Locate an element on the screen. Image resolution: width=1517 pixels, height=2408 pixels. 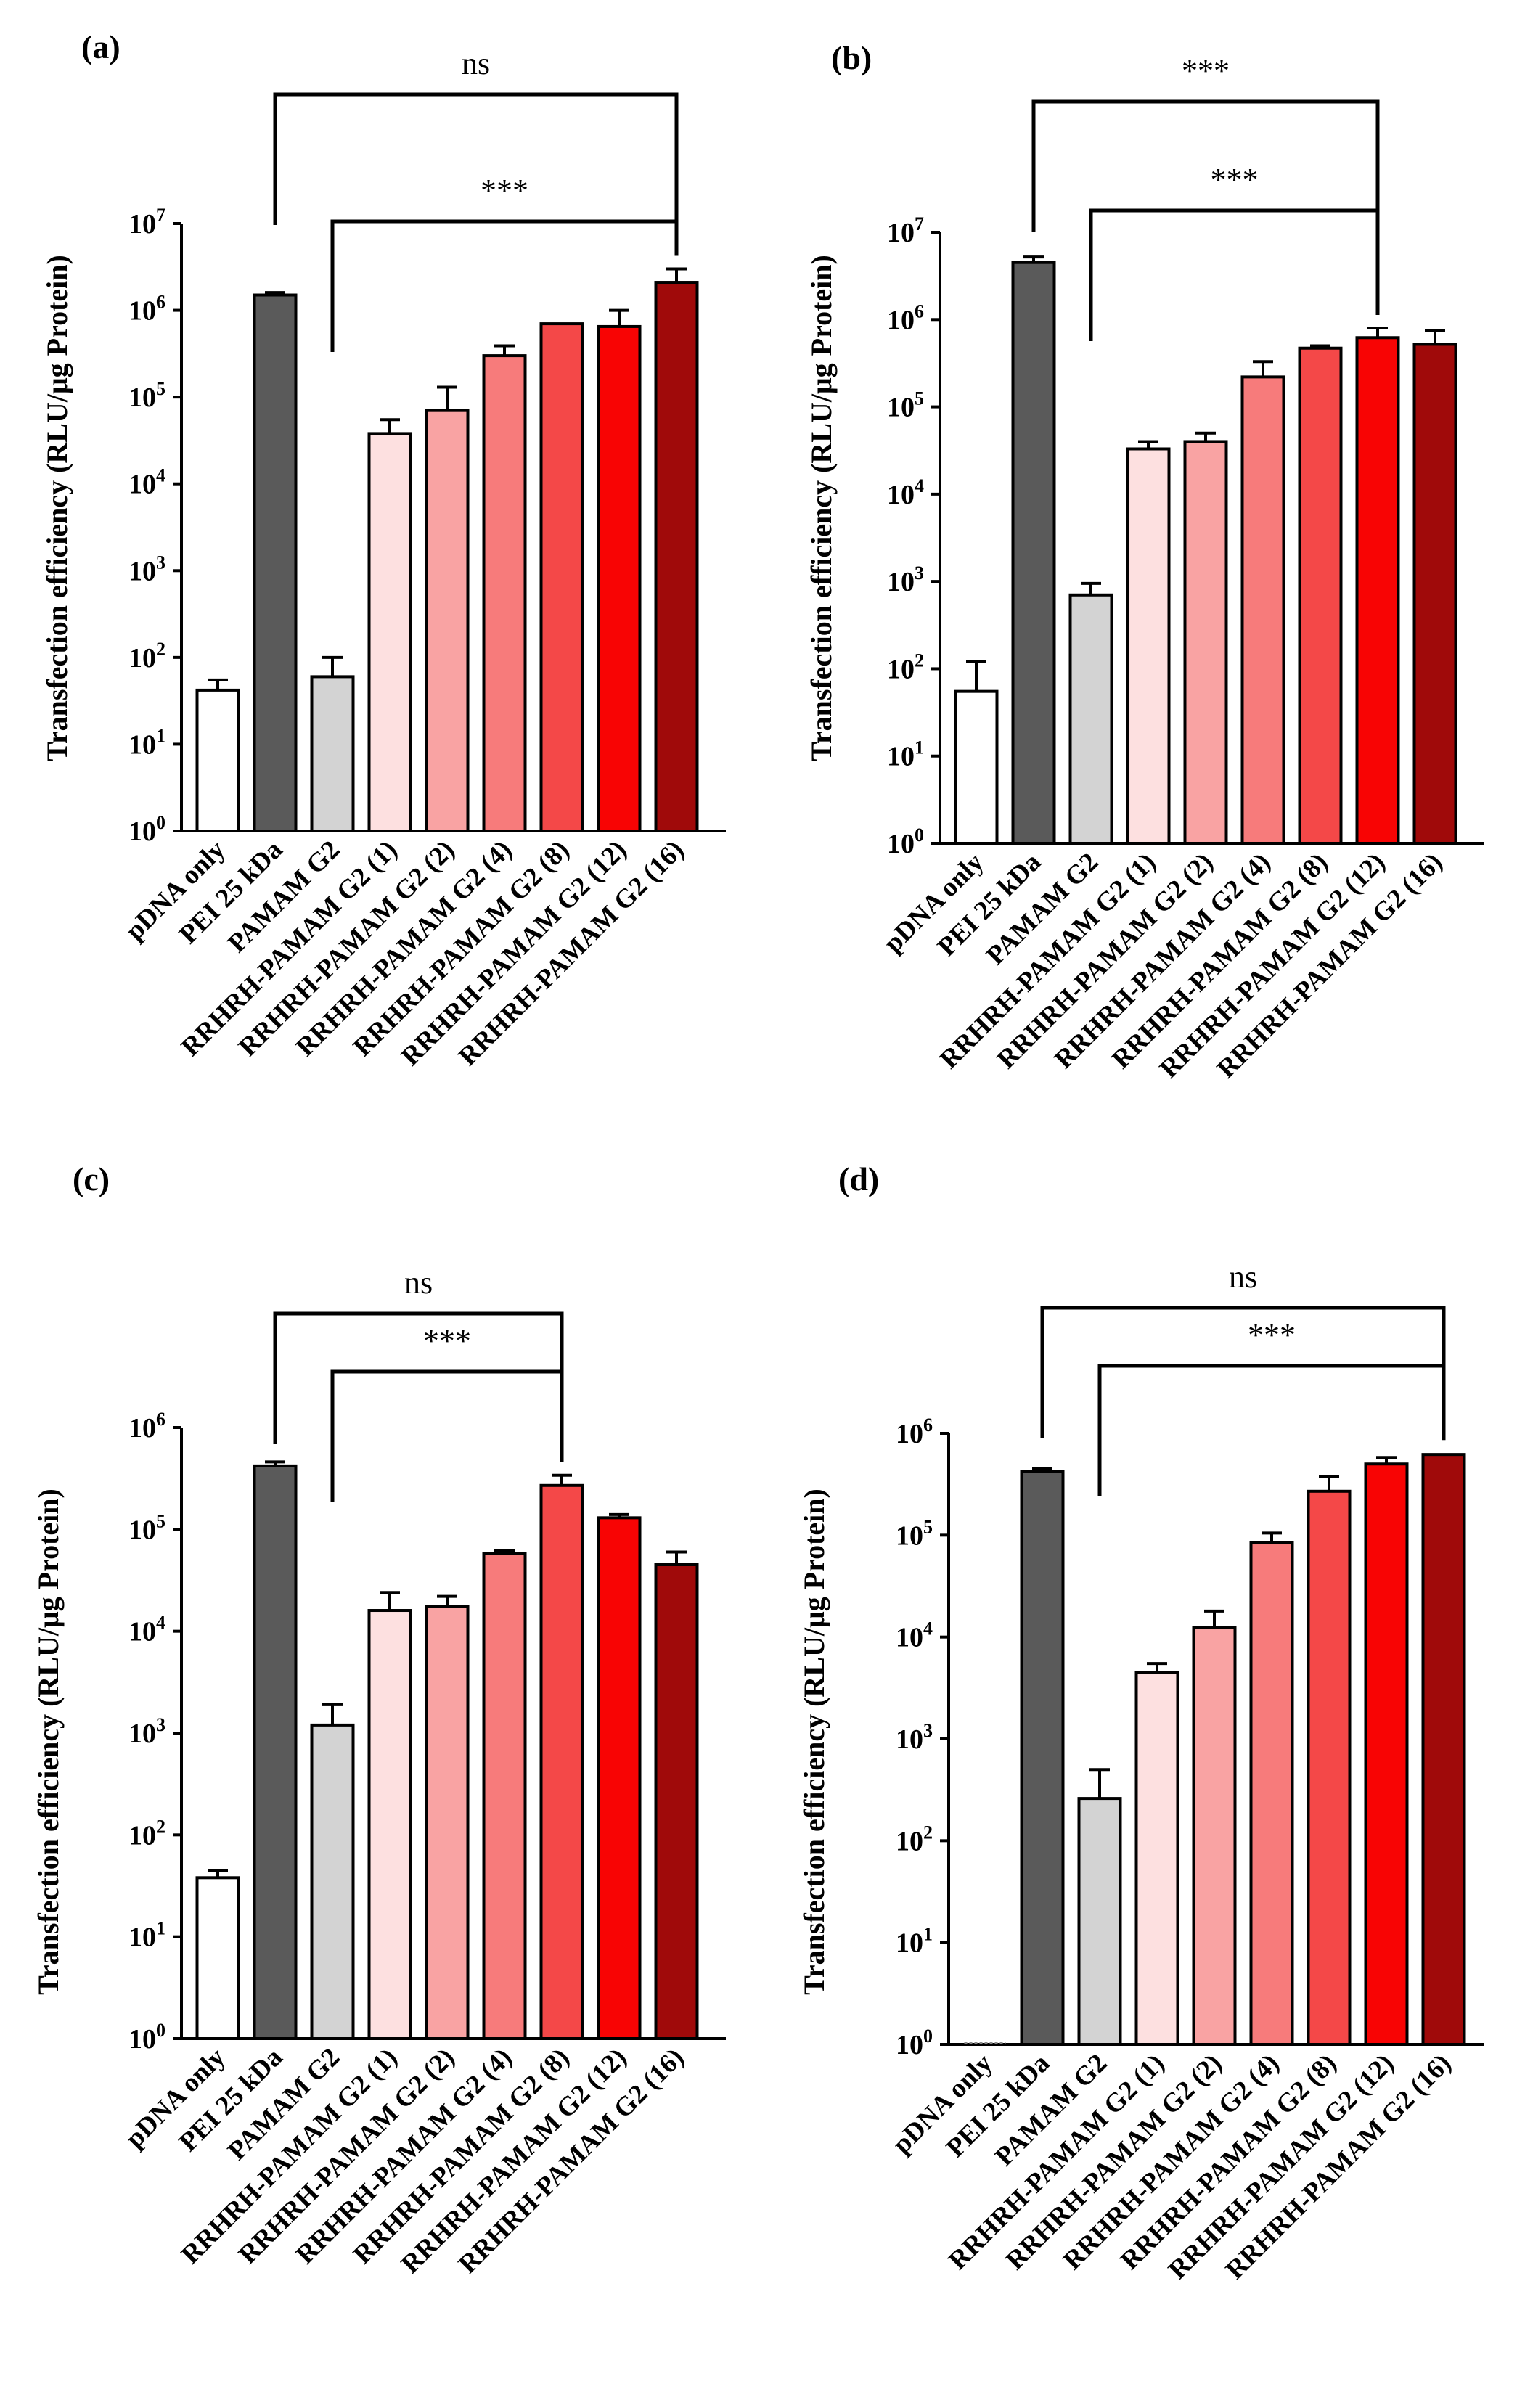
panel-label: (a) is located at coordinates (101, 46).